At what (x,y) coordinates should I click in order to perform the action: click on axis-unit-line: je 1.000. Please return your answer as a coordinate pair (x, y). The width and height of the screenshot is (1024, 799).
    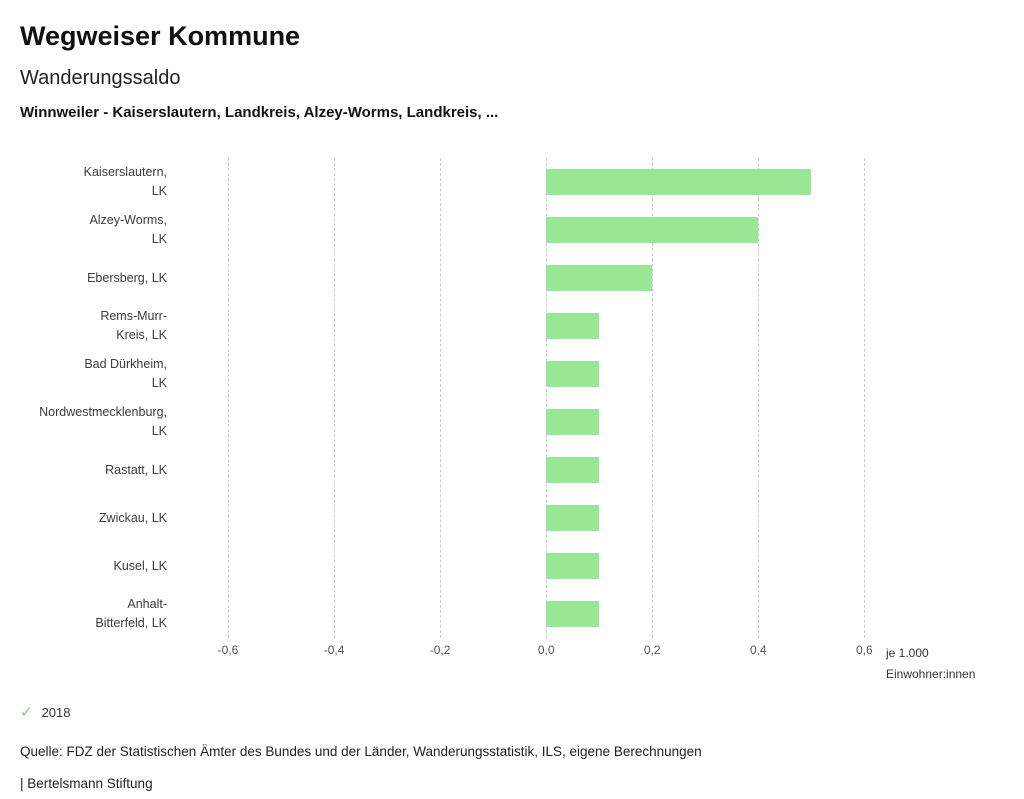
    Looking at the image, I should click on (907, 653).